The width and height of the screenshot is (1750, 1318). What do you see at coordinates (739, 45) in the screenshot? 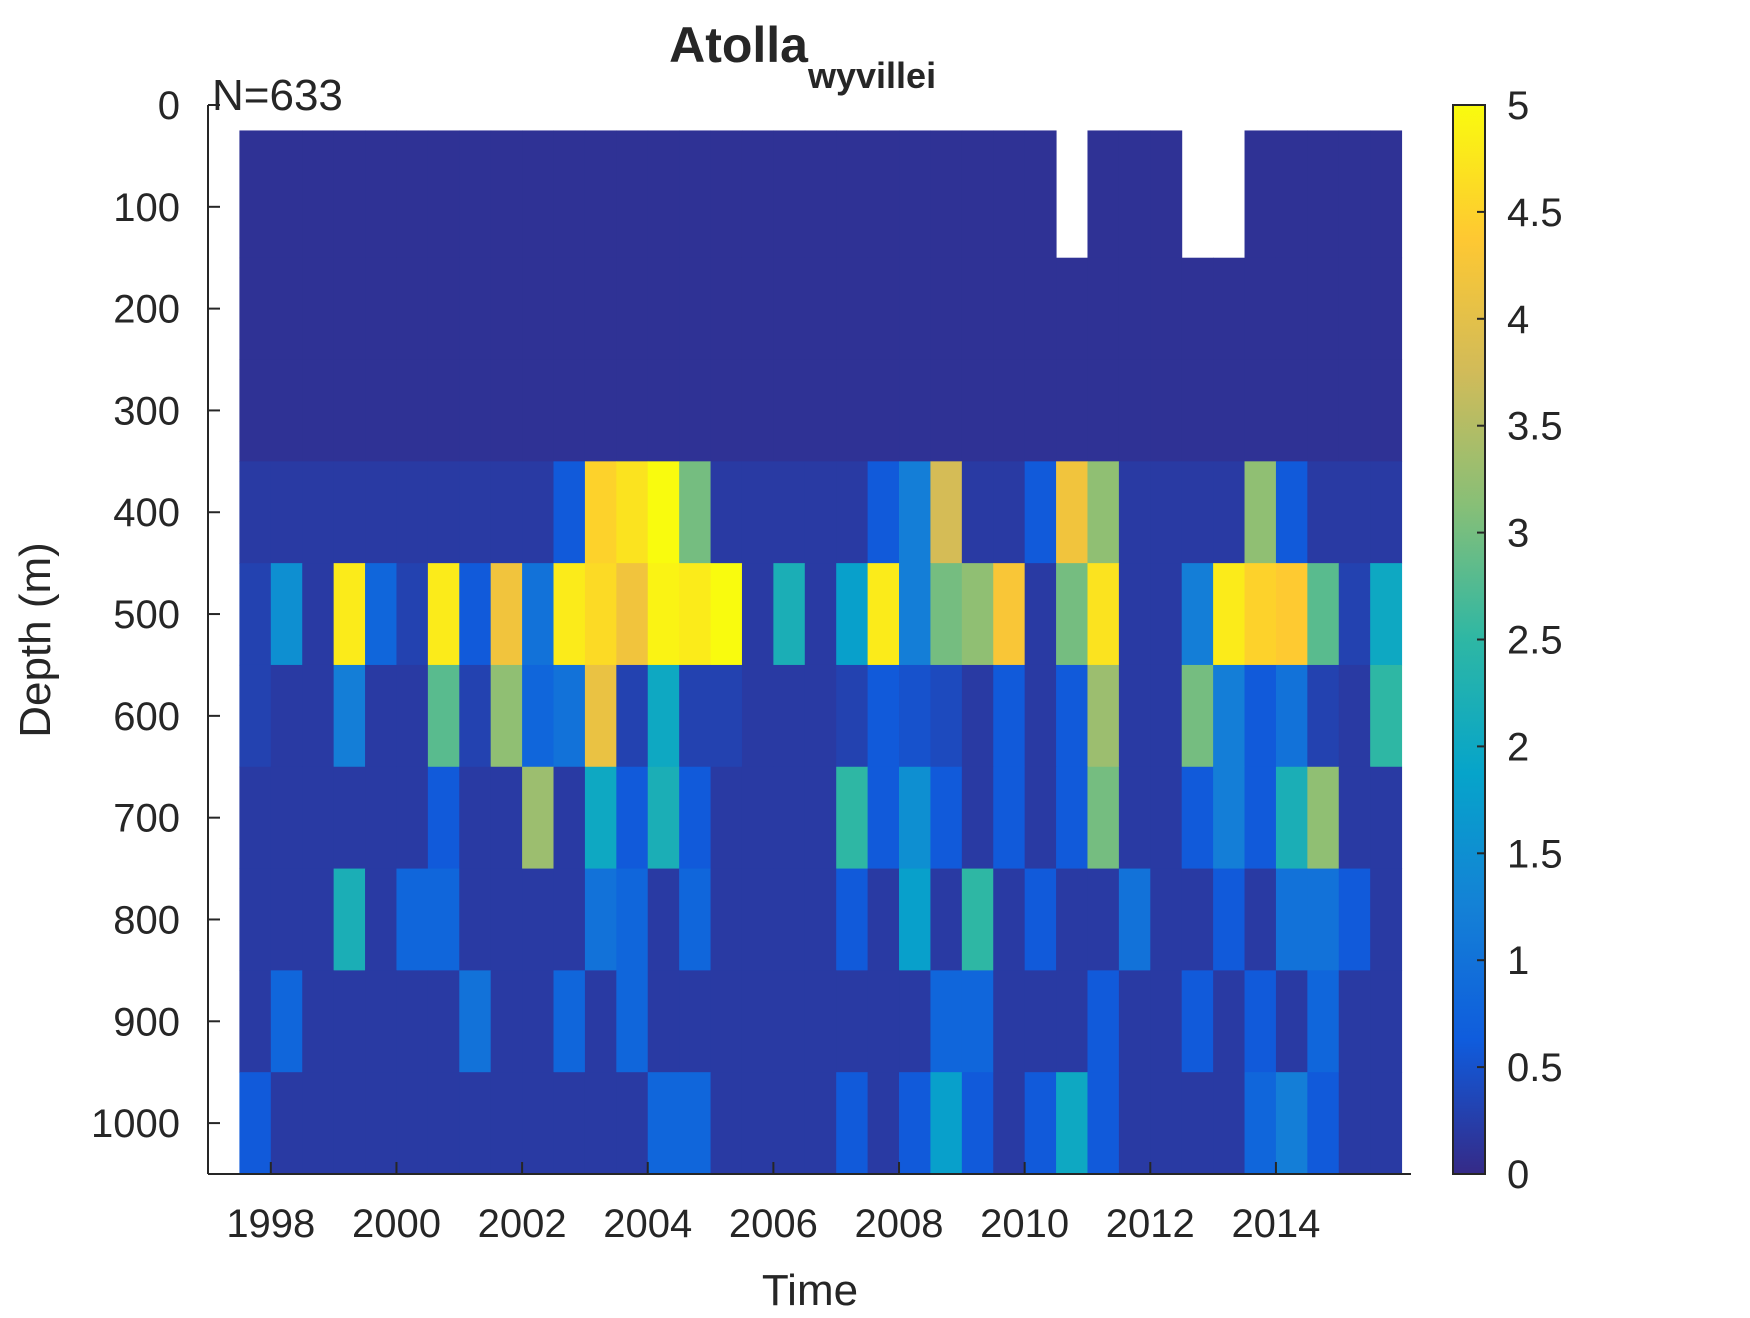
I see `chart-title: Atolla` at bounding box center [739, 45].